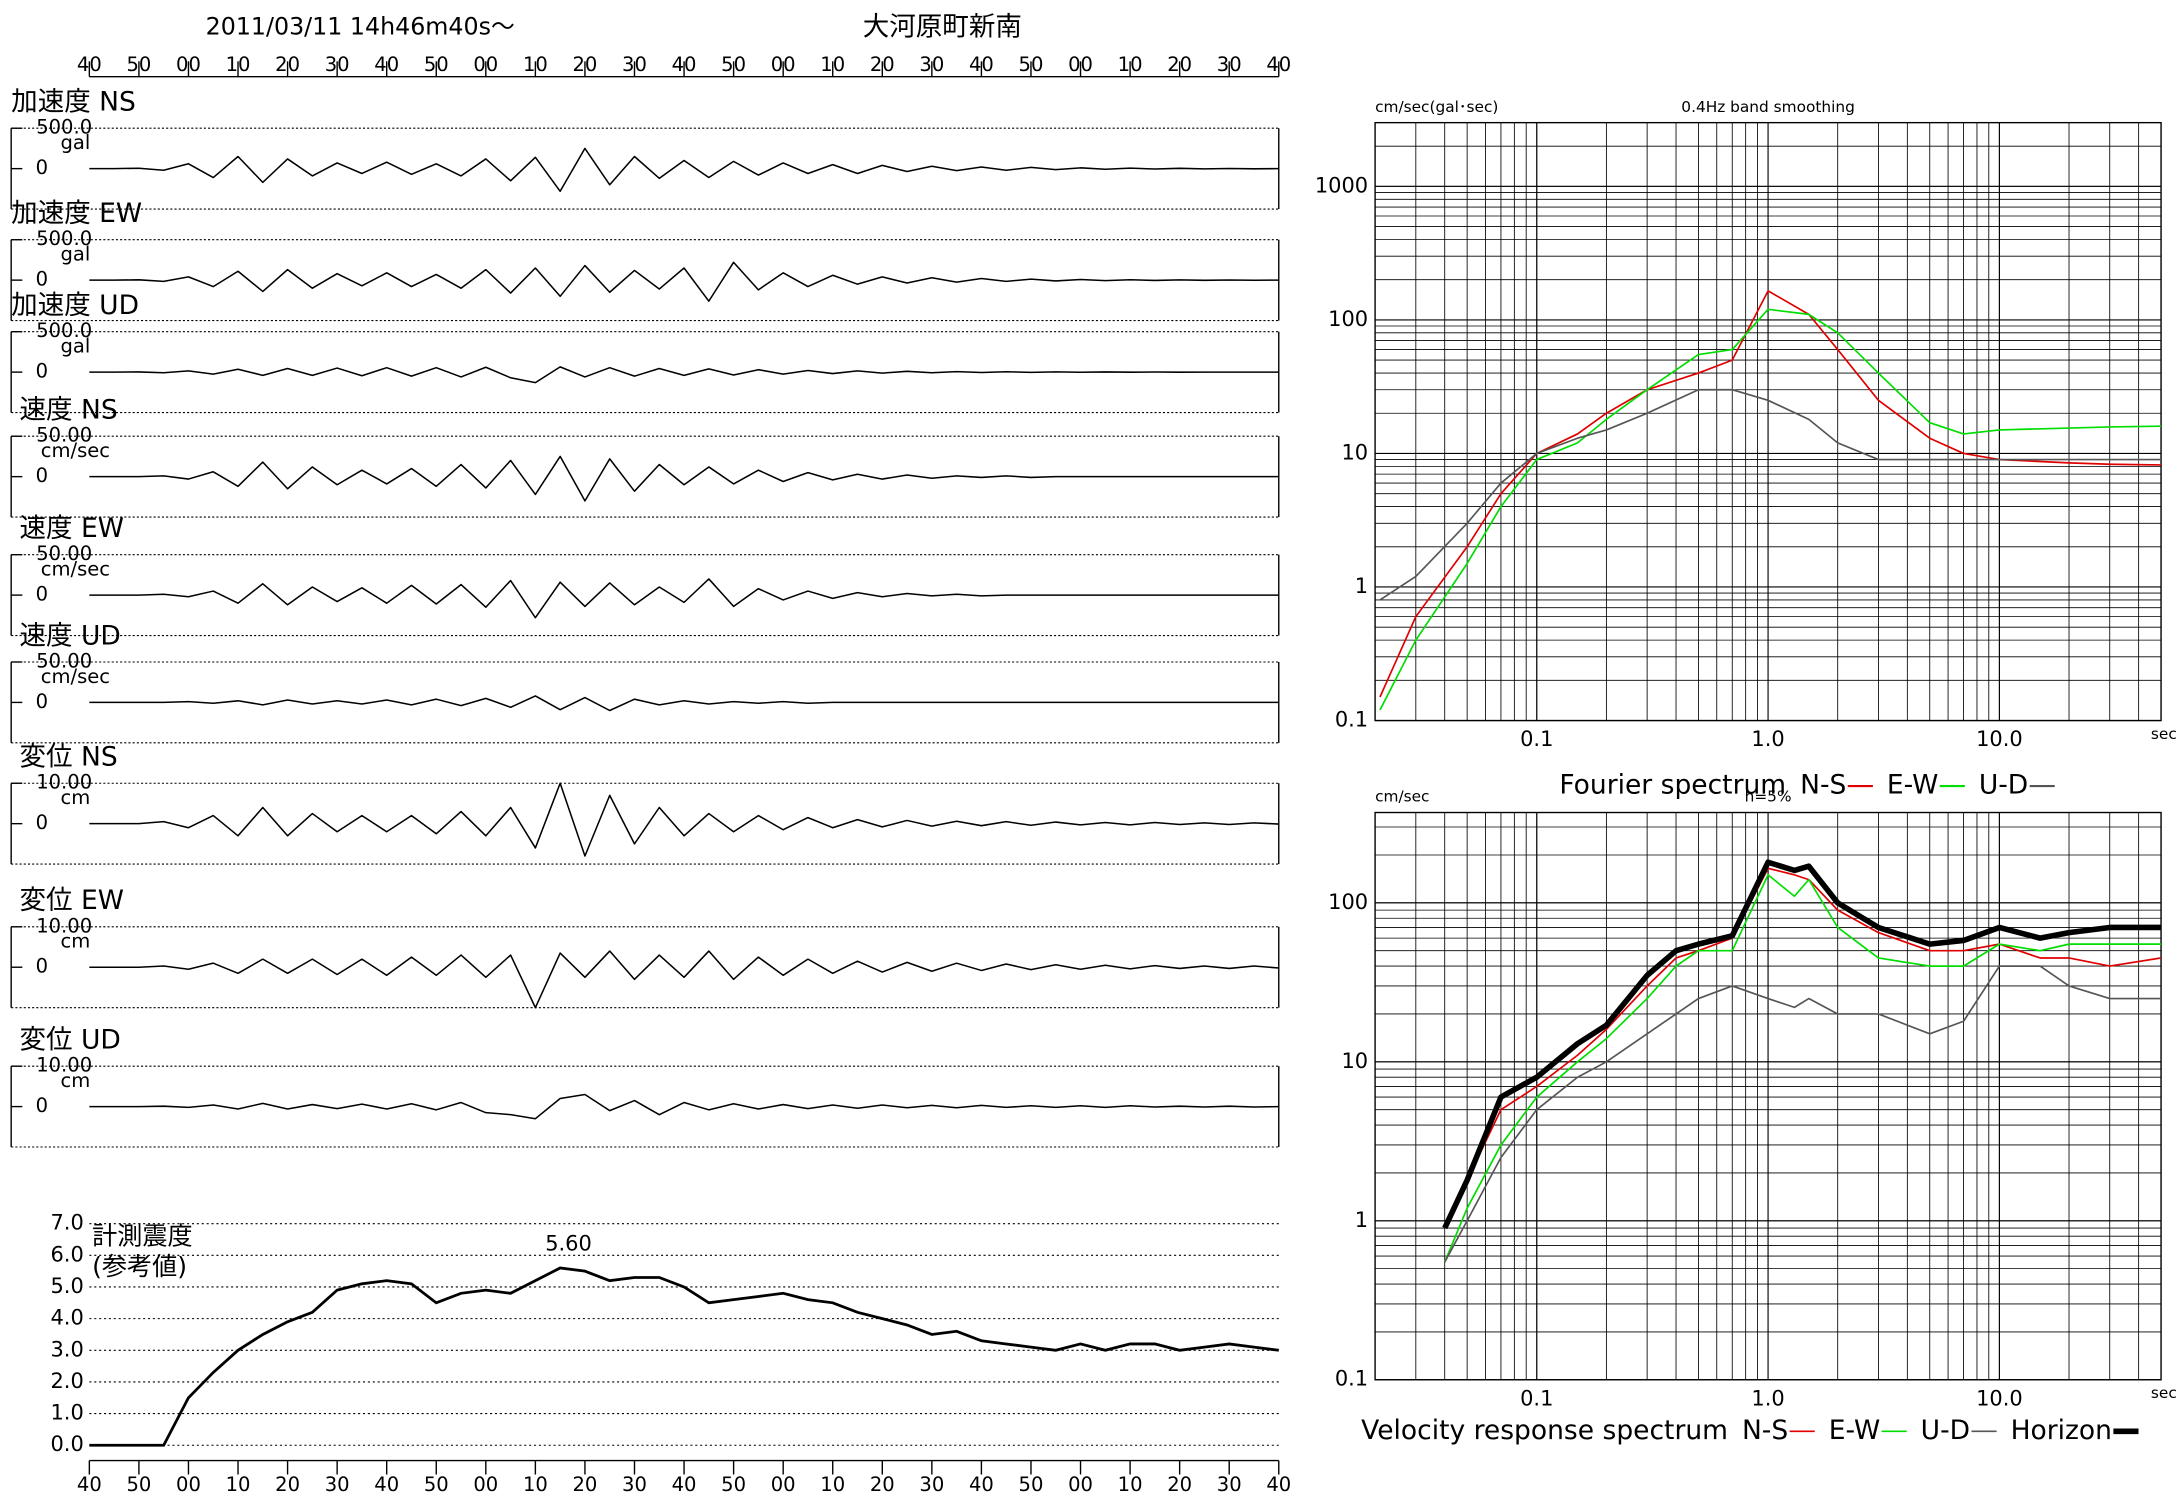 The height and width of the screenshot is (1501, 2182). Describe the element at coordinates (70, 1040) in the screenshot. I see `trace-title: 変位 UD` at that location.